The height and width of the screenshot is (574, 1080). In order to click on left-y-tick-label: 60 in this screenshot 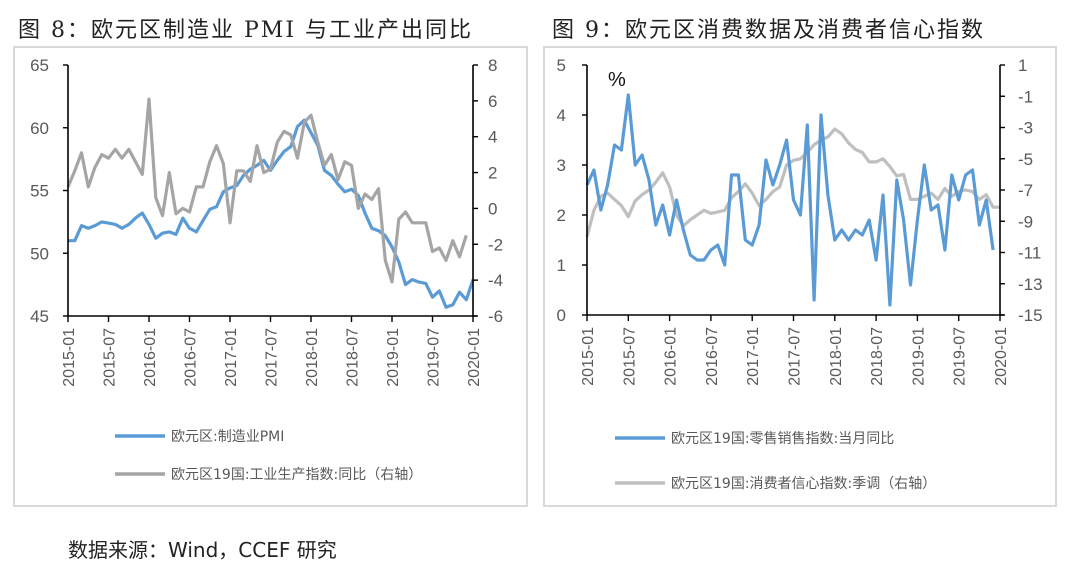, I will do `click(39, 128)`.